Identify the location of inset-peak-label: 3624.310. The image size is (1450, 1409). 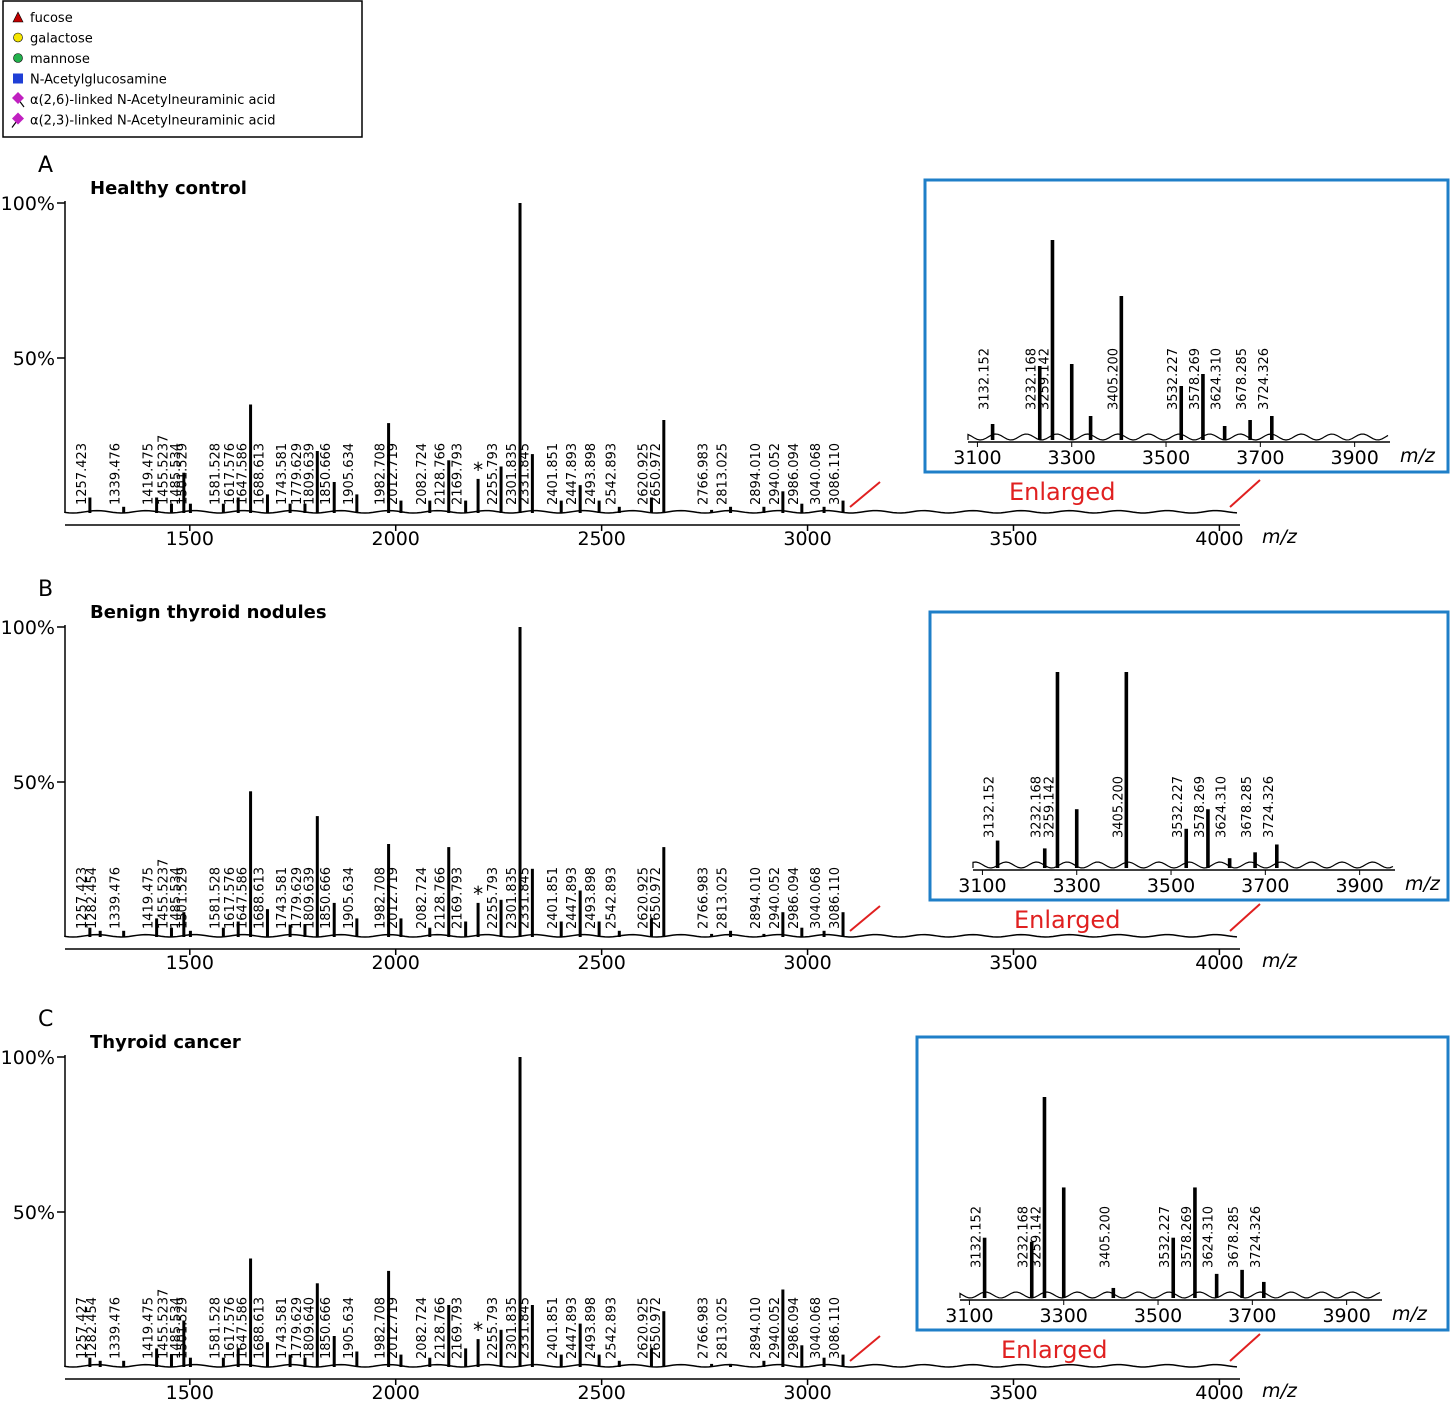
(1222, 807).